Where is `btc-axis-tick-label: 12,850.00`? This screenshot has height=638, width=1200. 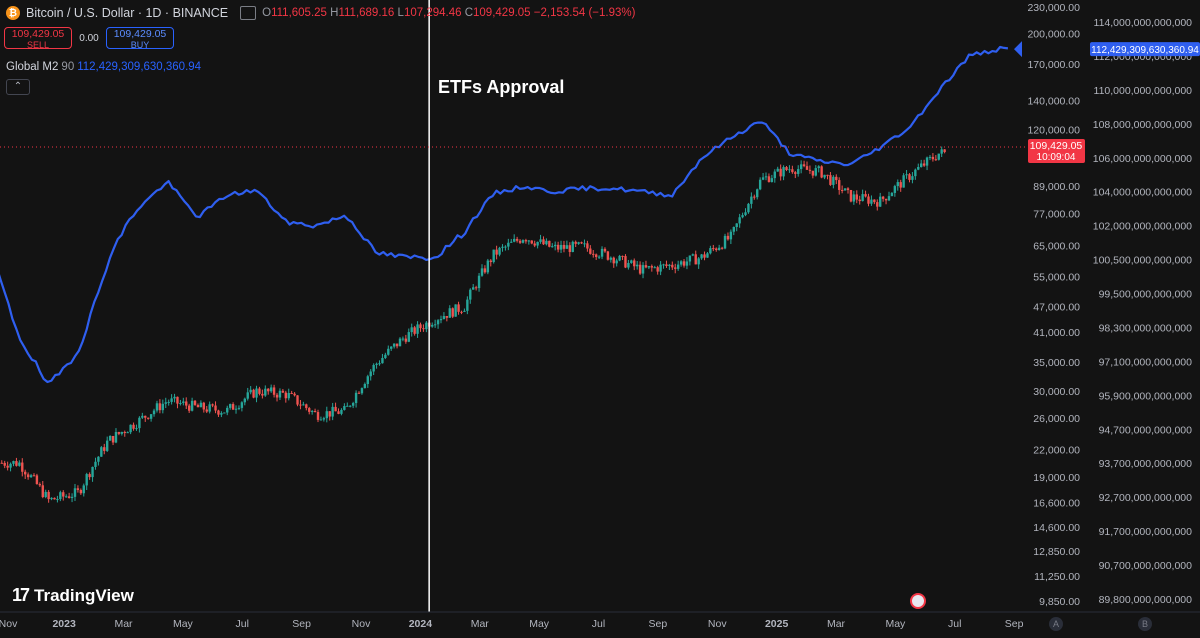
btc-axis-tick-label: 12,850.00 is located at coordinates (1056, 552).